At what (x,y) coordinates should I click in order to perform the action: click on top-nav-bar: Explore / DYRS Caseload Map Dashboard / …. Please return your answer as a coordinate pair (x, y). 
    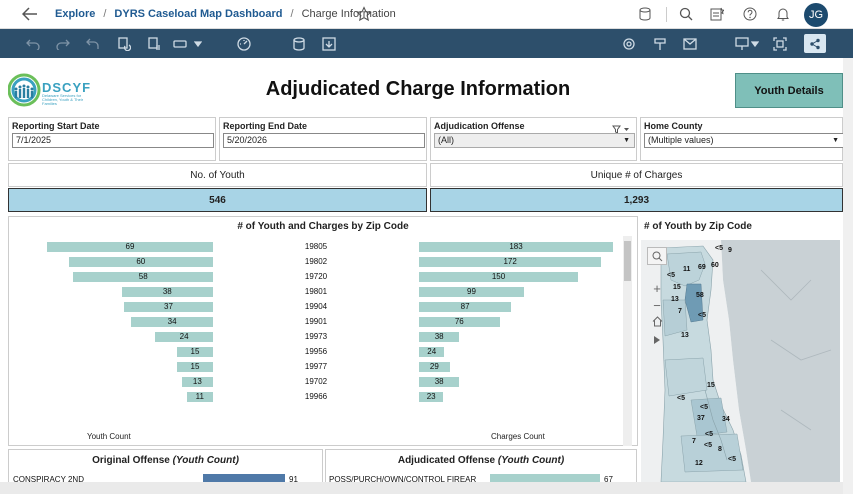
    Looking at the image, I should click on (426, 14).